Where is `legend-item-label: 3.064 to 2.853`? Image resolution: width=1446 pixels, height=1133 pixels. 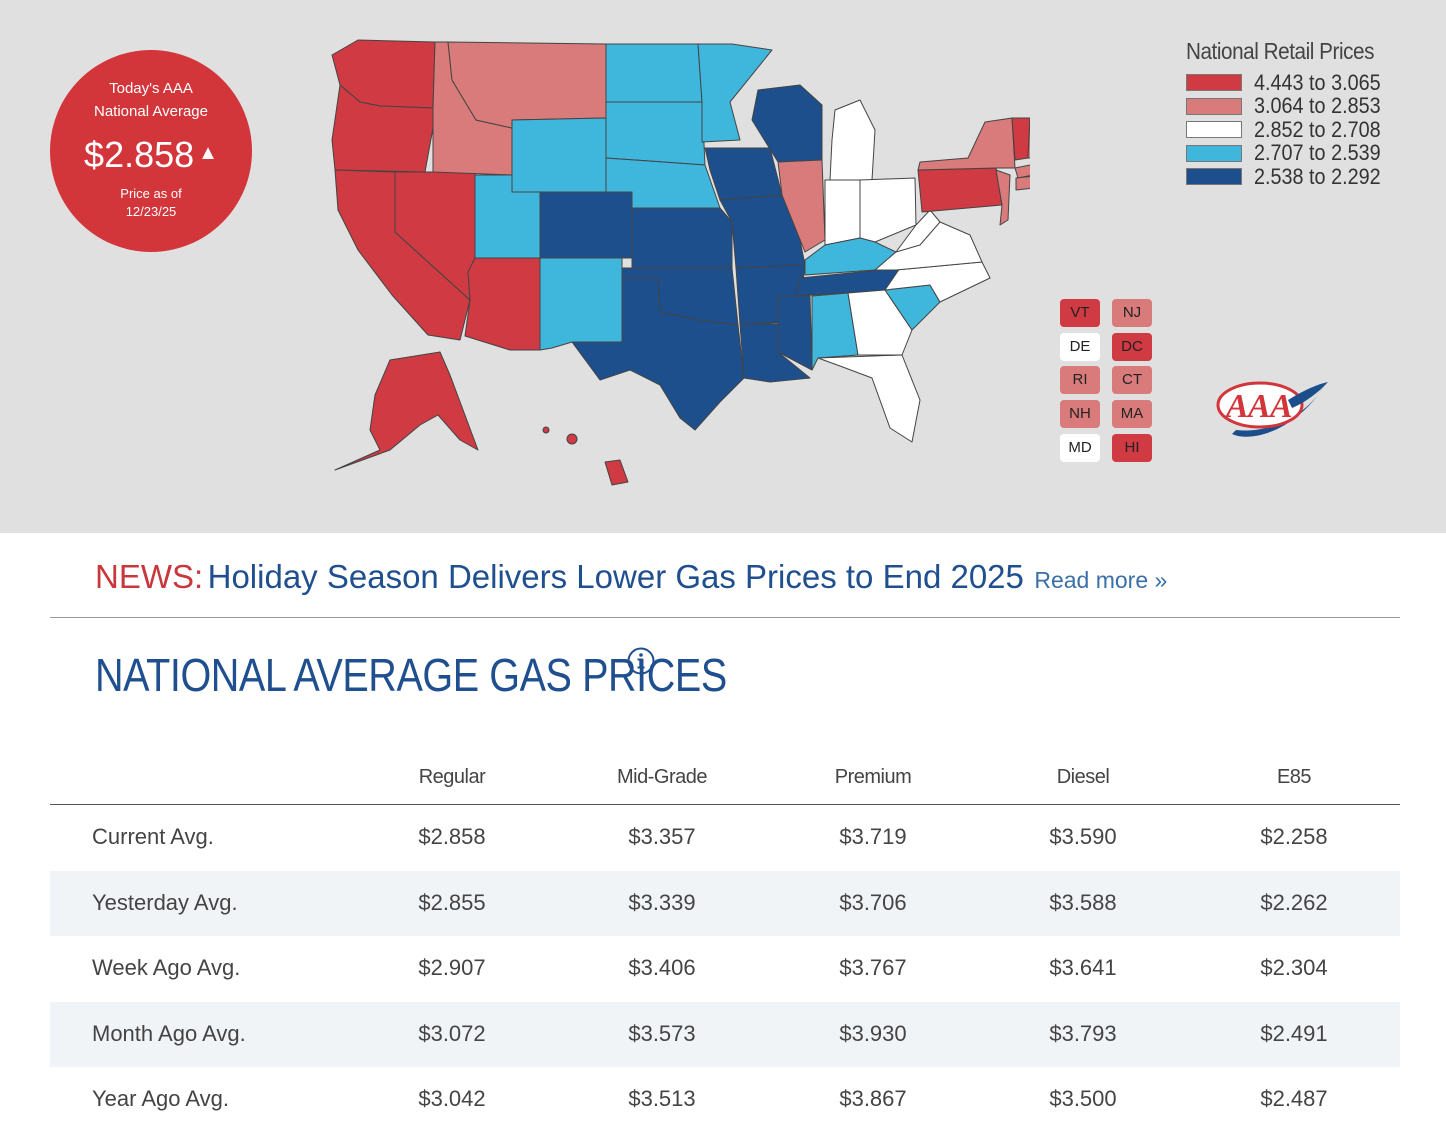
legend-item-label: 3.064 to 2.853 is located at coordinates (1317, 106).